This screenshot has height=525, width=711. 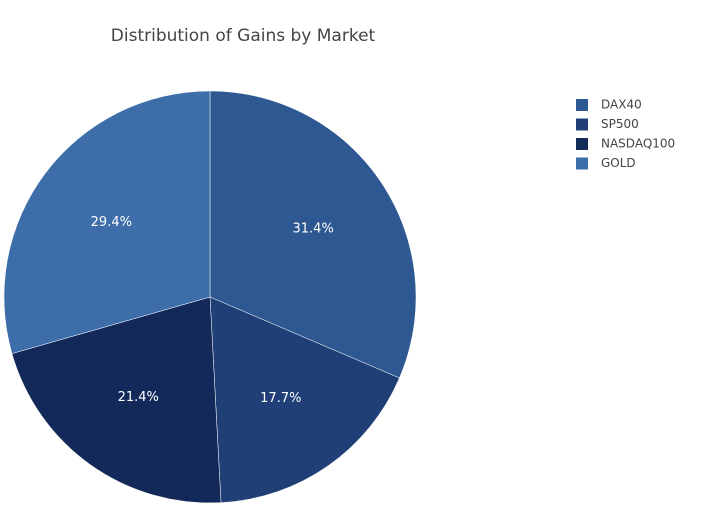 What do you see at coordinates (313, 228) in the screenshot?
I see `data-label: 31.4%` at bounding box center [313, 228].